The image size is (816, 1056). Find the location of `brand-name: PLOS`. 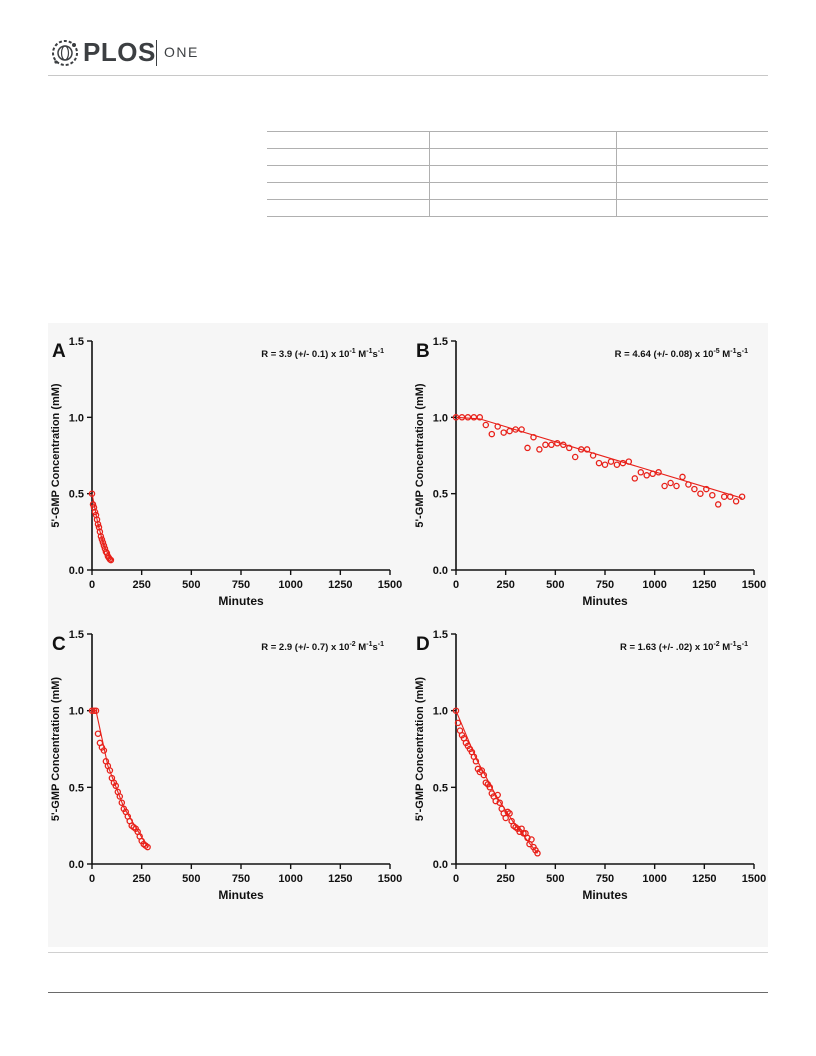

brand-name: PLOS is located at coordinates (119, 52).